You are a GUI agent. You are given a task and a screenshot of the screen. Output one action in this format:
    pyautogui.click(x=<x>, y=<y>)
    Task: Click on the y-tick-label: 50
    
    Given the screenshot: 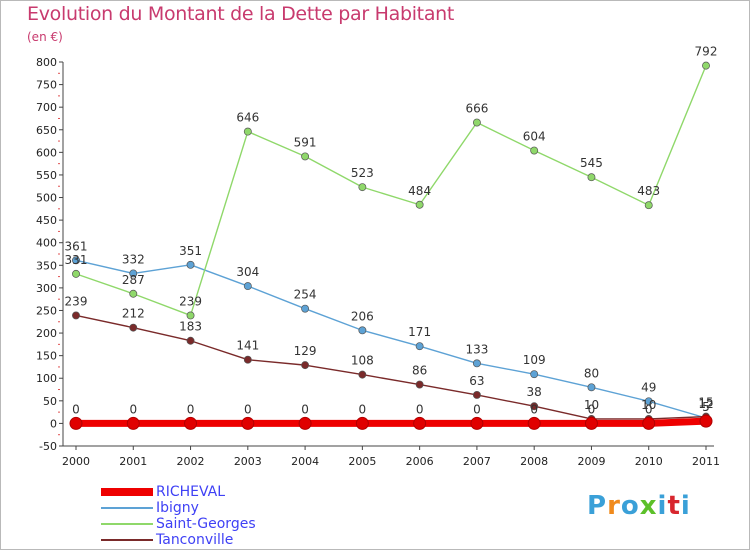 What is the action you would take?
    pyautogui.click(x=50, y=401)
    